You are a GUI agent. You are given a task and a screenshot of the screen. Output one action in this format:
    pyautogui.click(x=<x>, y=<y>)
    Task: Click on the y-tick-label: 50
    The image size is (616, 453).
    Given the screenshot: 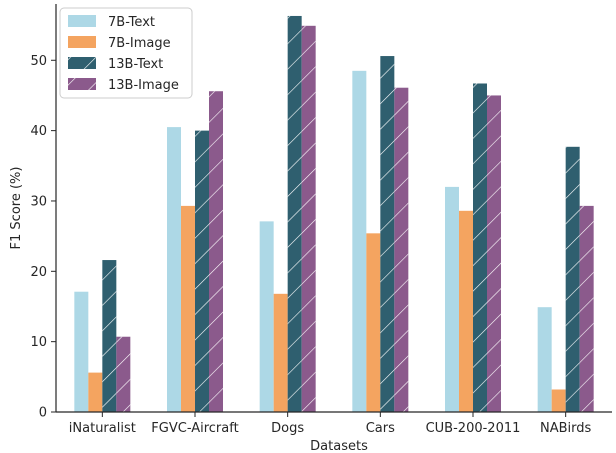 What is the action you would take?
    pyautogui.click(x=38, y=61)
    